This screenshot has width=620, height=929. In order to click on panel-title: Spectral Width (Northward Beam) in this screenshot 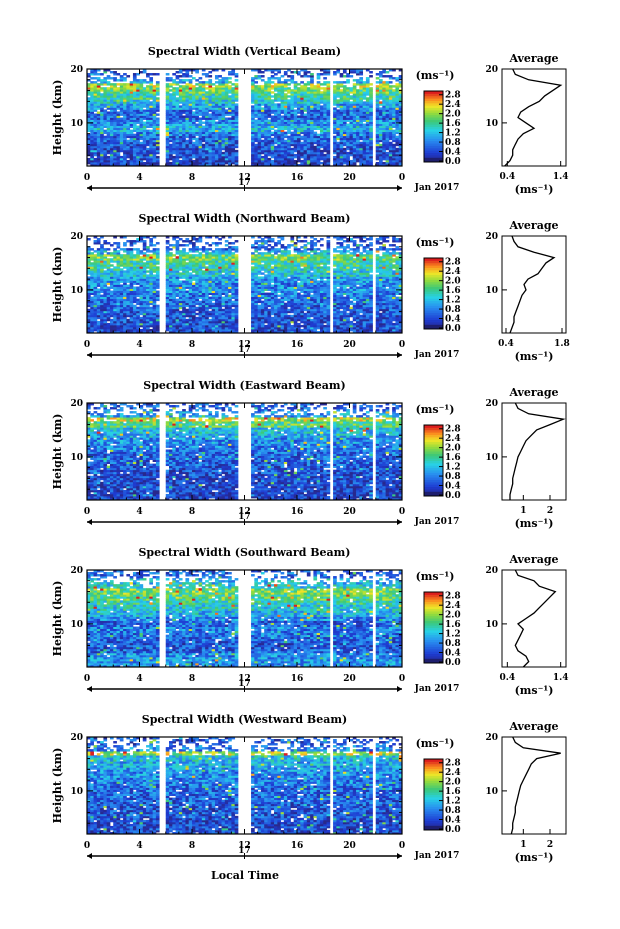, I will do `click(245, 218)`.